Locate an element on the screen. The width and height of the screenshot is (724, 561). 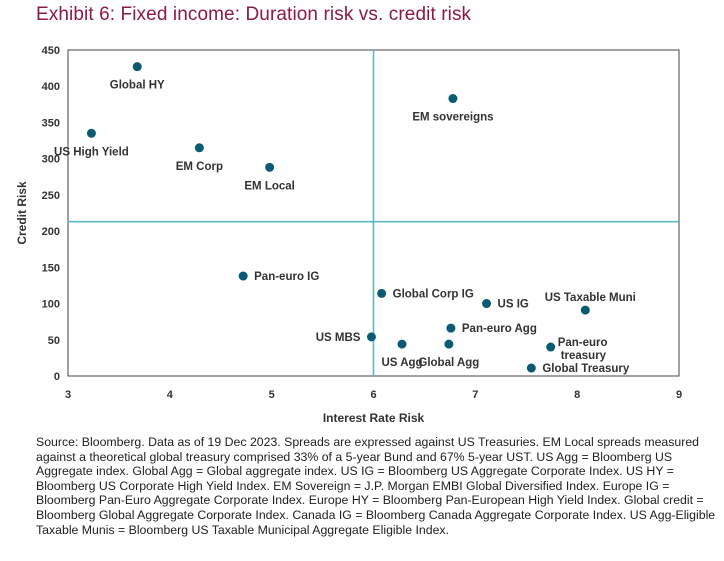
y-tick-label: 200 is located at coordinates (51, 232).